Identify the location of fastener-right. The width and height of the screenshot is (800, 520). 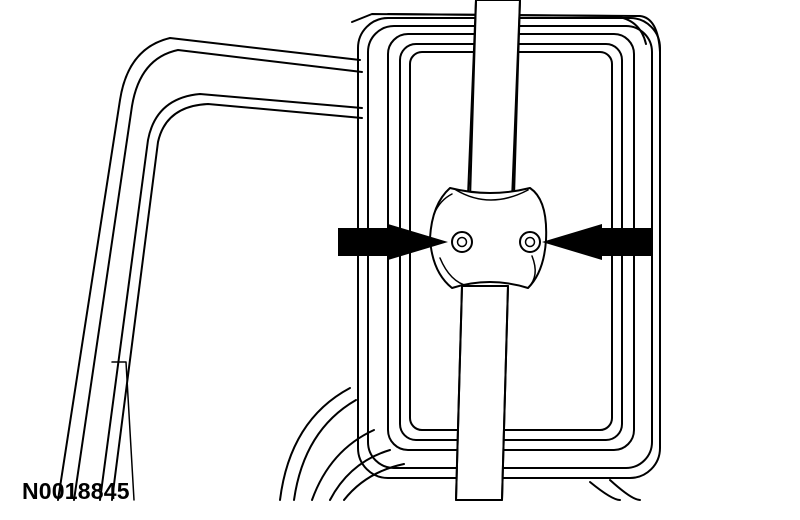
(530, 242).